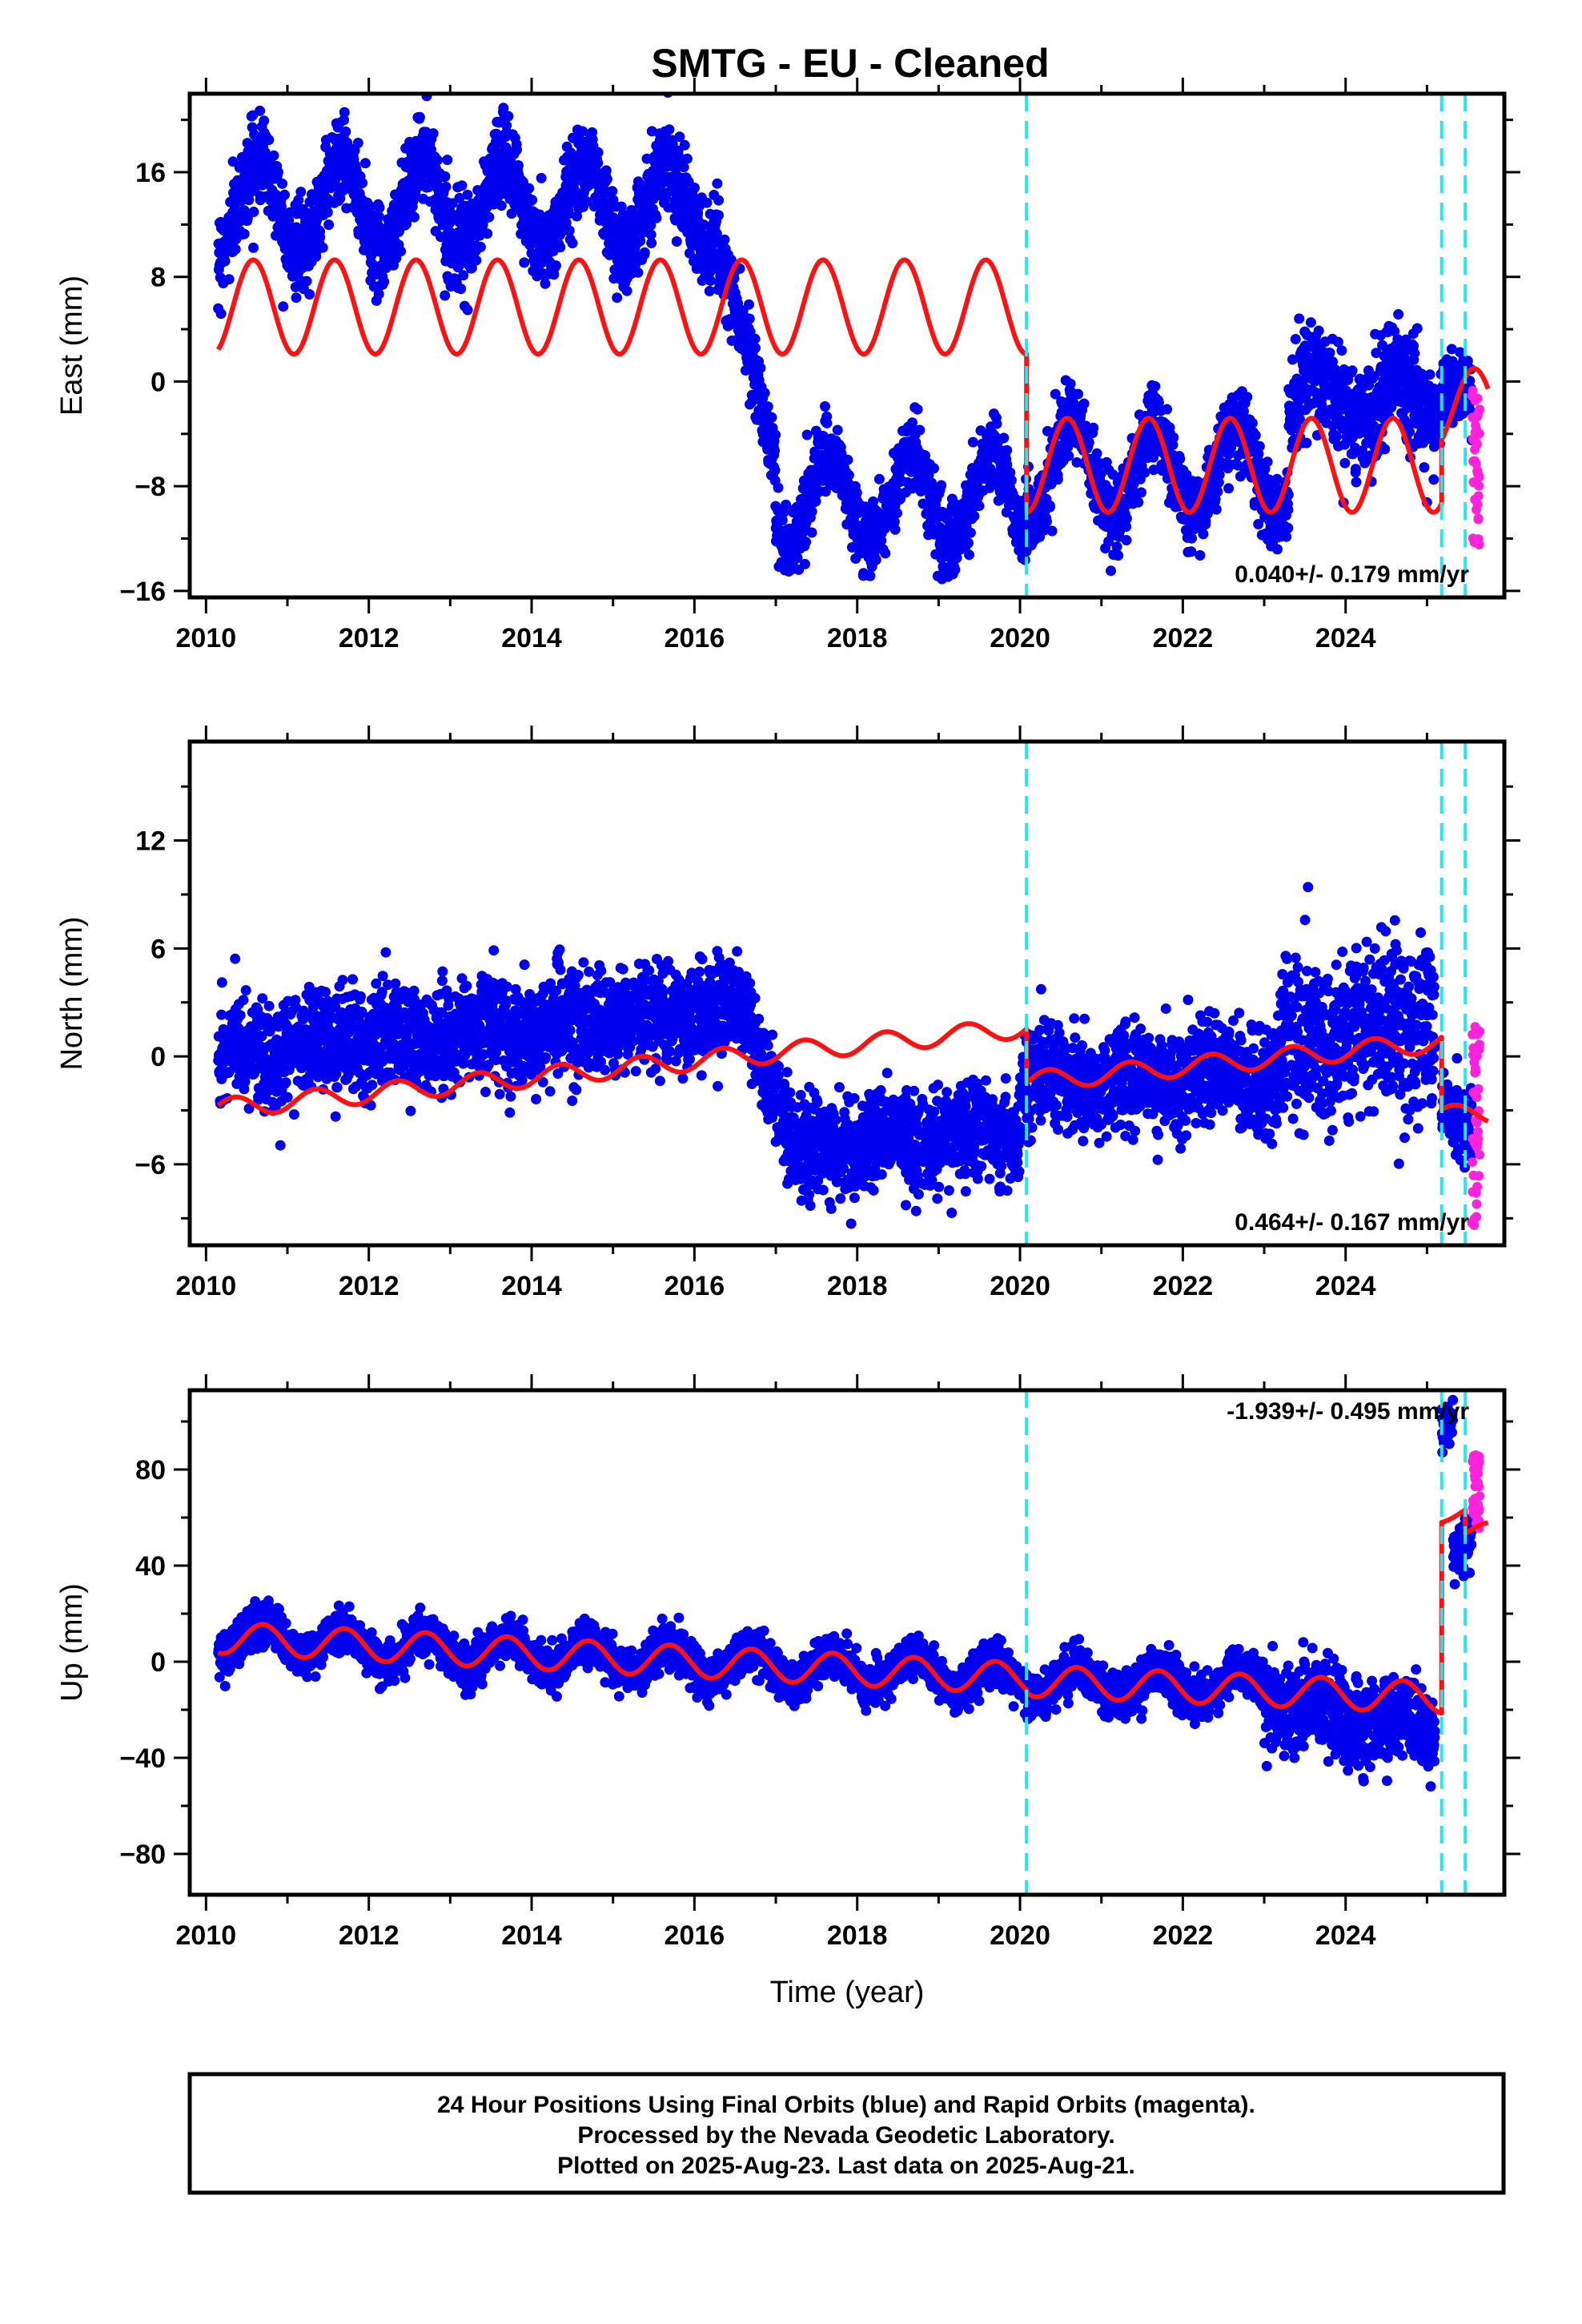  I want to click on model-fit-line, so click(853, 386).